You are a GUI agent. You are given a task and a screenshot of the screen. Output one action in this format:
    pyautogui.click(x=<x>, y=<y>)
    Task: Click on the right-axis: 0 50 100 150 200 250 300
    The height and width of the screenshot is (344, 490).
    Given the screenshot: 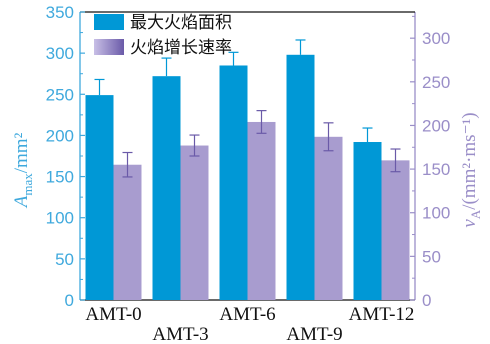 What is the action you would take?
    pyautogui.click(x=430, y=162)
    